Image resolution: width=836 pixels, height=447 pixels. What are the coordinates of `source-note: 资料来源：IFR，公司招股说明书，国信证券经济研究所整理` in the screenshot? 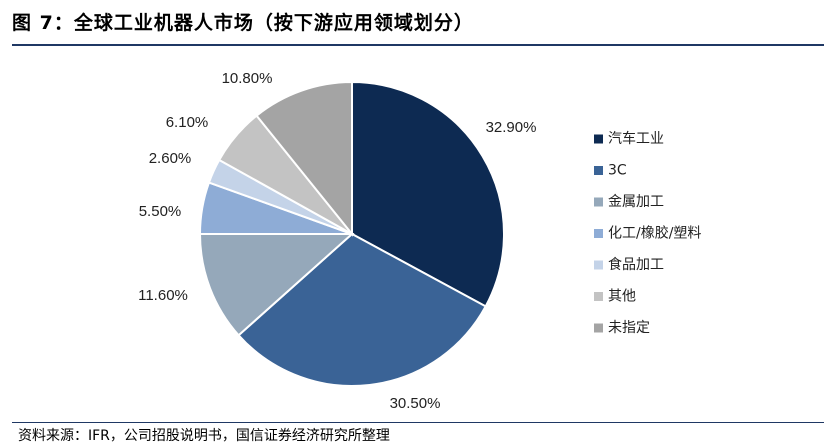 It's located at (204, 436).